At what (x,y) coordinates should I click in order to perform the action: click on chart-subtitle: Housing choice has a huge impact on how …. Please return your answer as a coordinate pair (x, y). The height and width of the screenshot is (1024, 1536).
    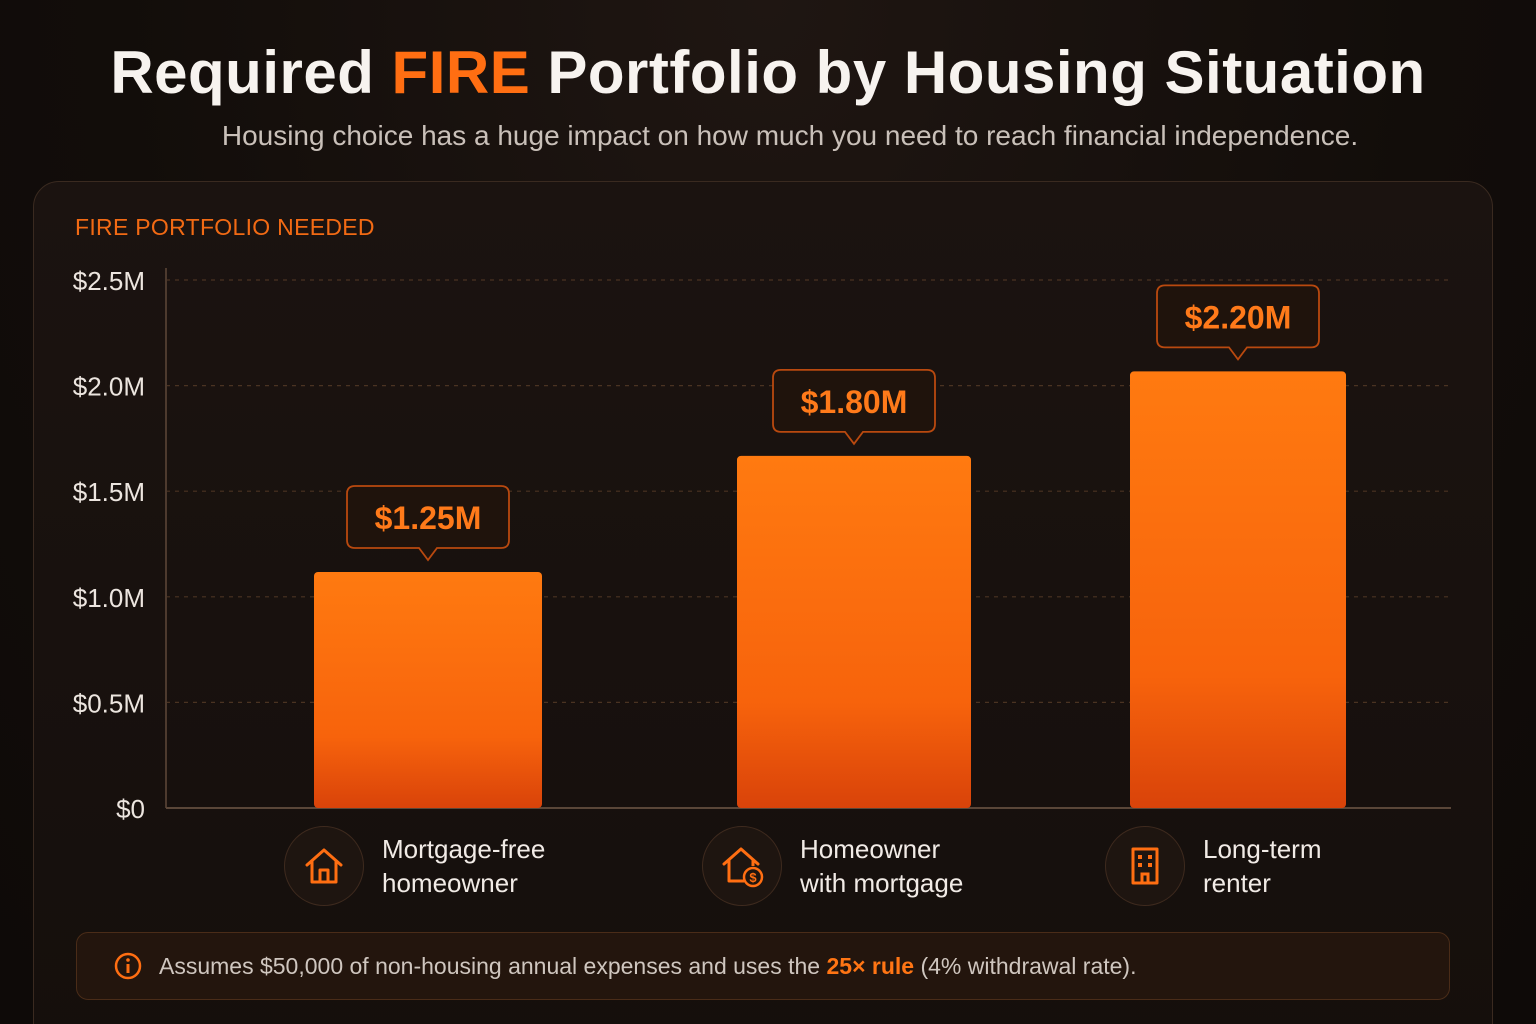
    Looking at the image, I should click on (790, 135).